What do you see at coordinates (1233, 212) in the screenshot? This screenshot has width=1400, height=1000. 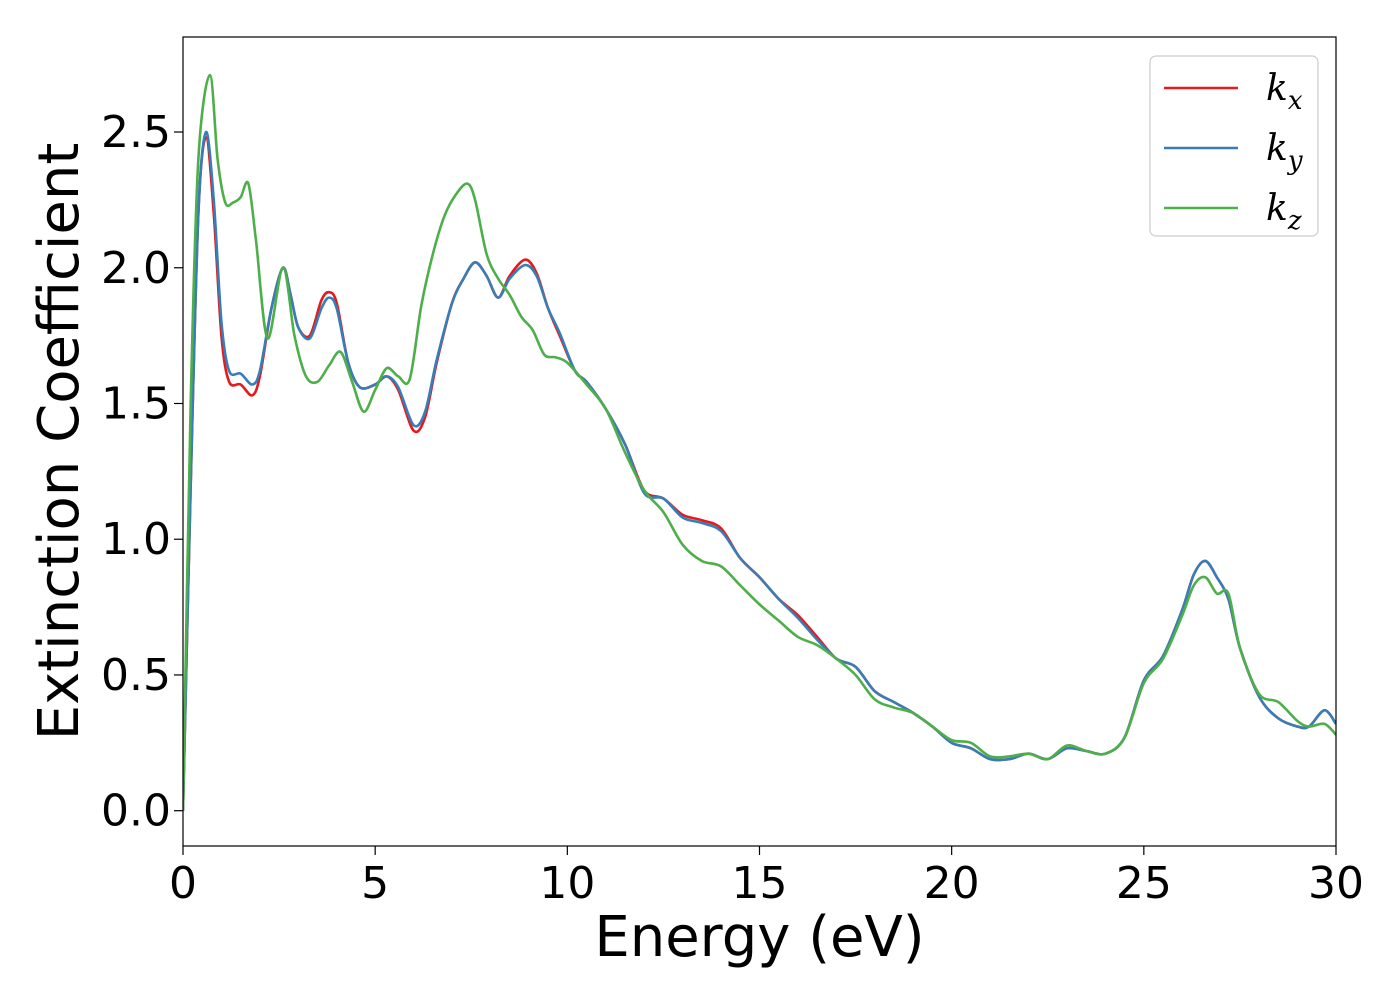 I see `legend-entry-z: kz` at bounding box center [1233, 212].